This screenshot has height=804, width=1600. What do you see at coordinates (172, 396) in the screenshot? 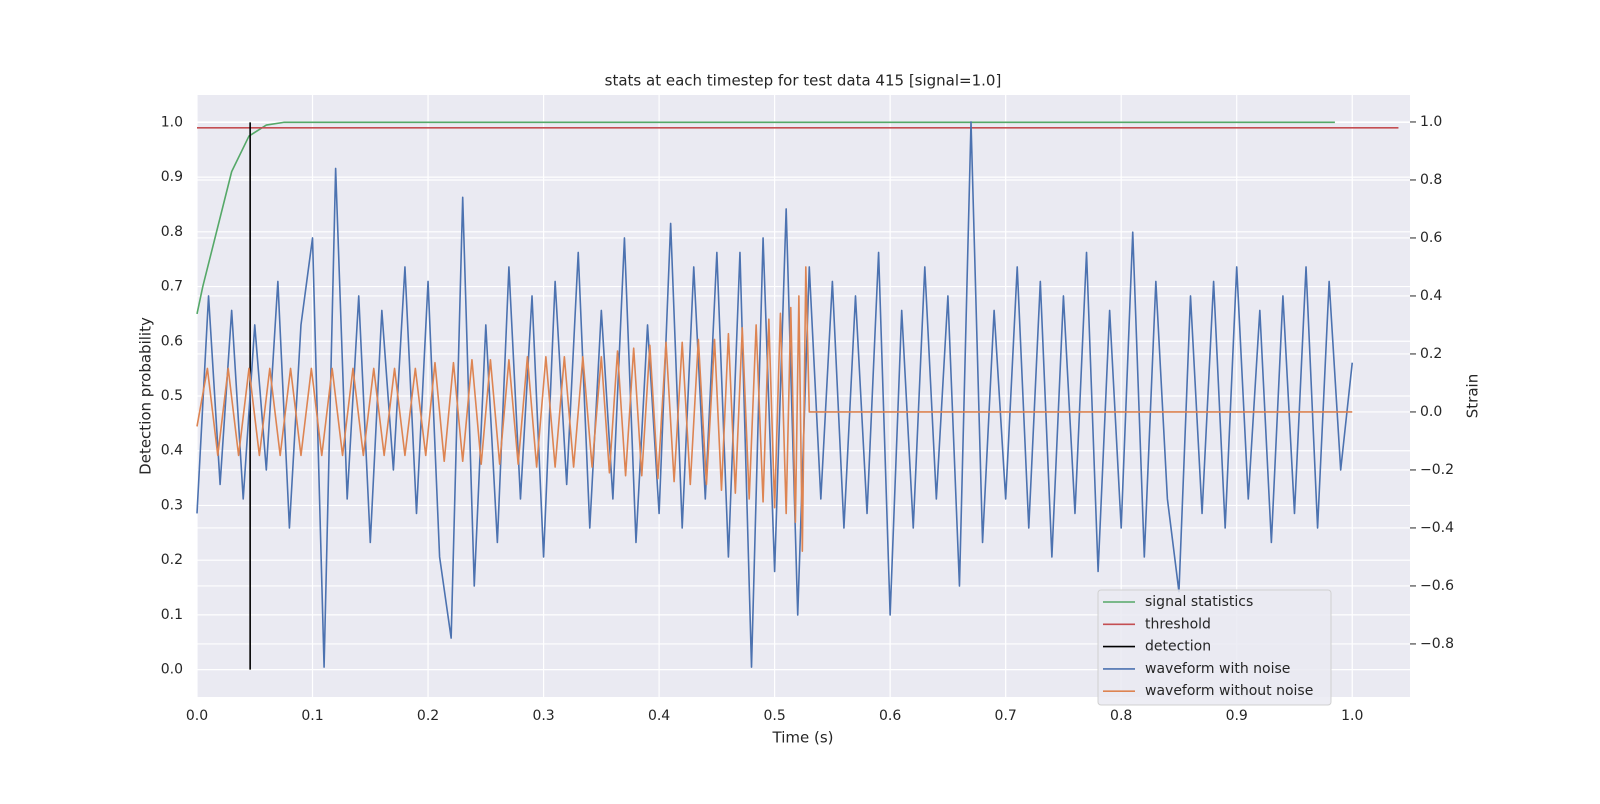
I see `y-tick-label: 0.5` at bounding box center [172, 396].